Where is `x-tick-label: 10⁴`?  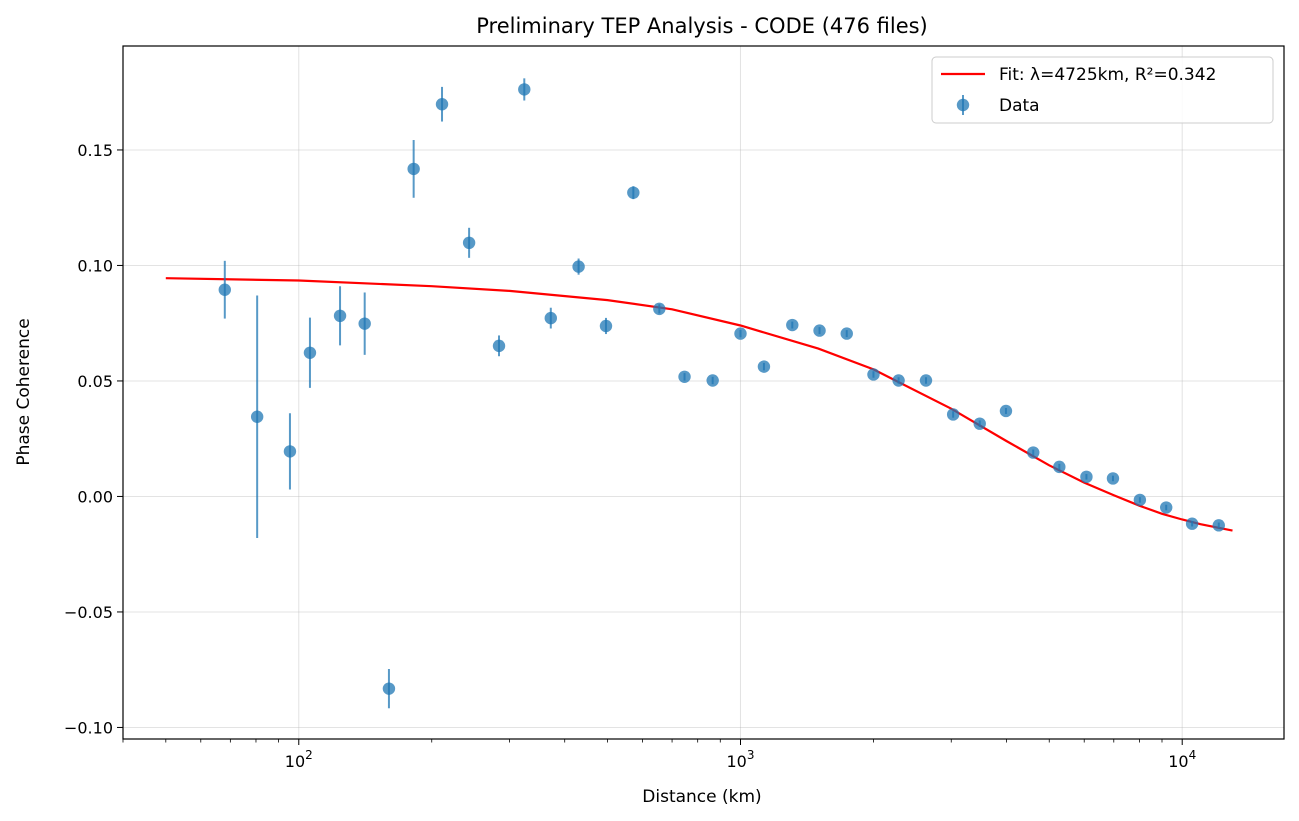
x-tick-label: 10⁴ is located at coordinates (1182, 759).